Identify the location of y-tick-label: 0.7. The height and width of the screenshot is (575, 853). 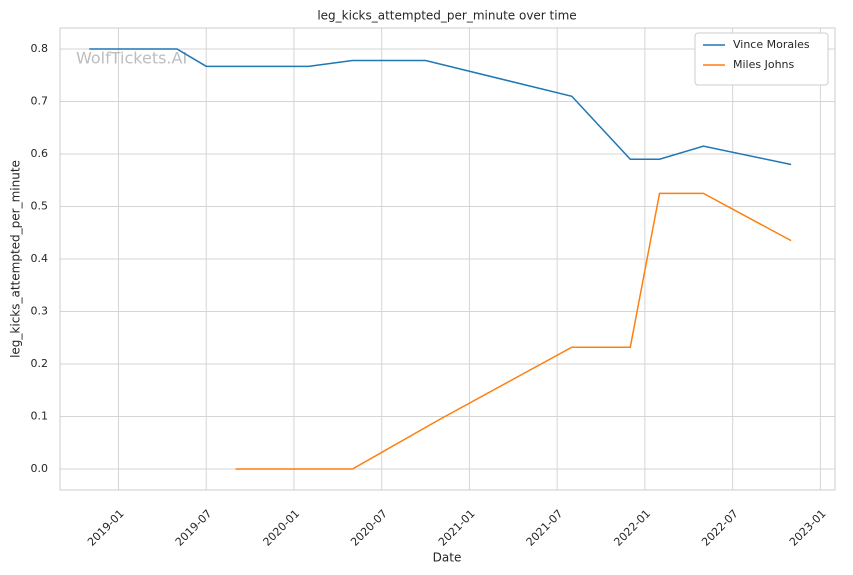
(40, 101).